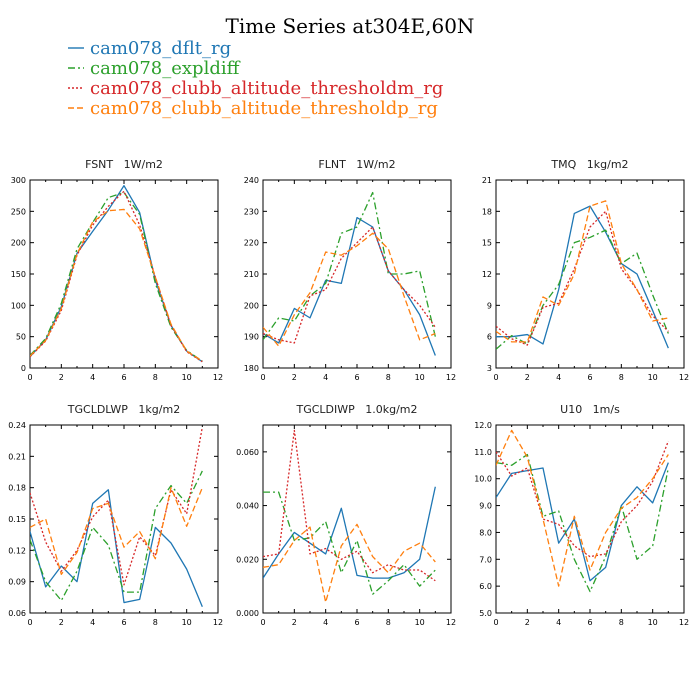 Image resolution: width=700 pixels, height=700 pixels. Describe the element at coordinates (247, 559) in the screenshot. I see `y-tick-label: 0.020` at that location.